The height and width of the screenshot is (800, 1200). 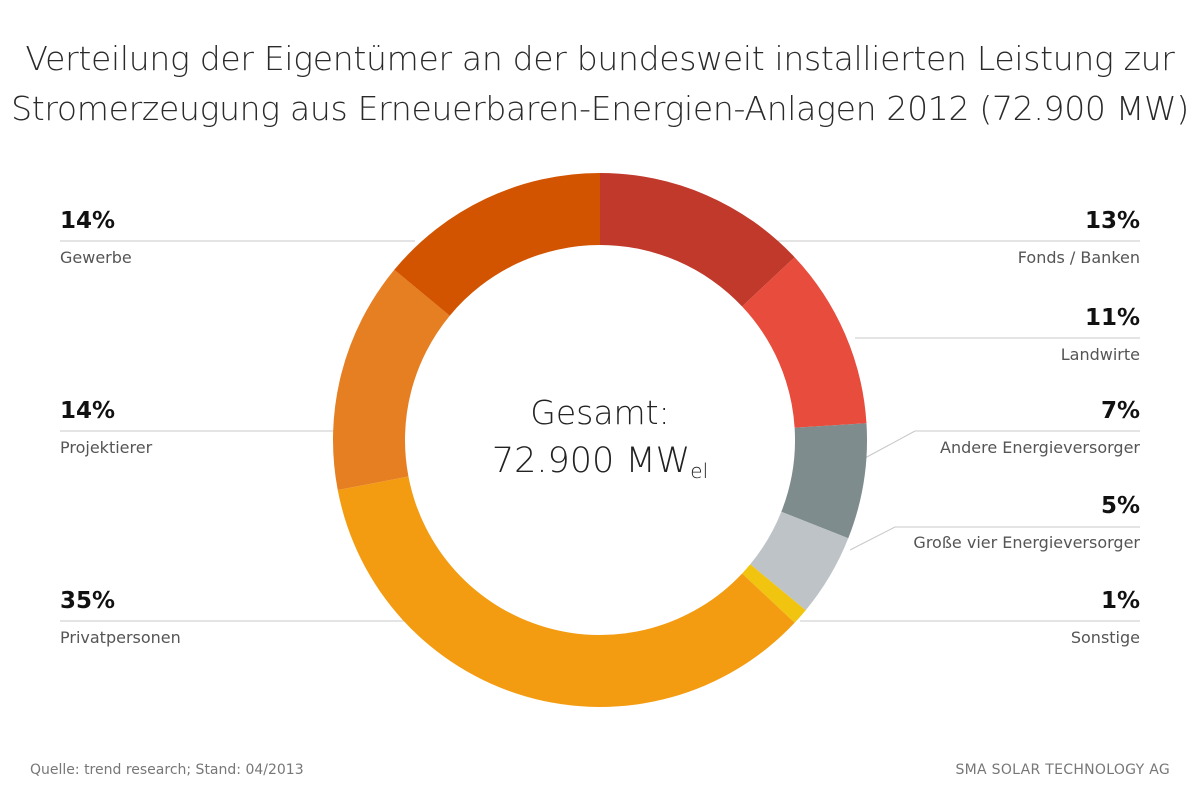 What do you see at coordinates (1112, 221) in the screenshot?
I see `pct-fonds-banken: 13%` at bounding box center [1112, 221].